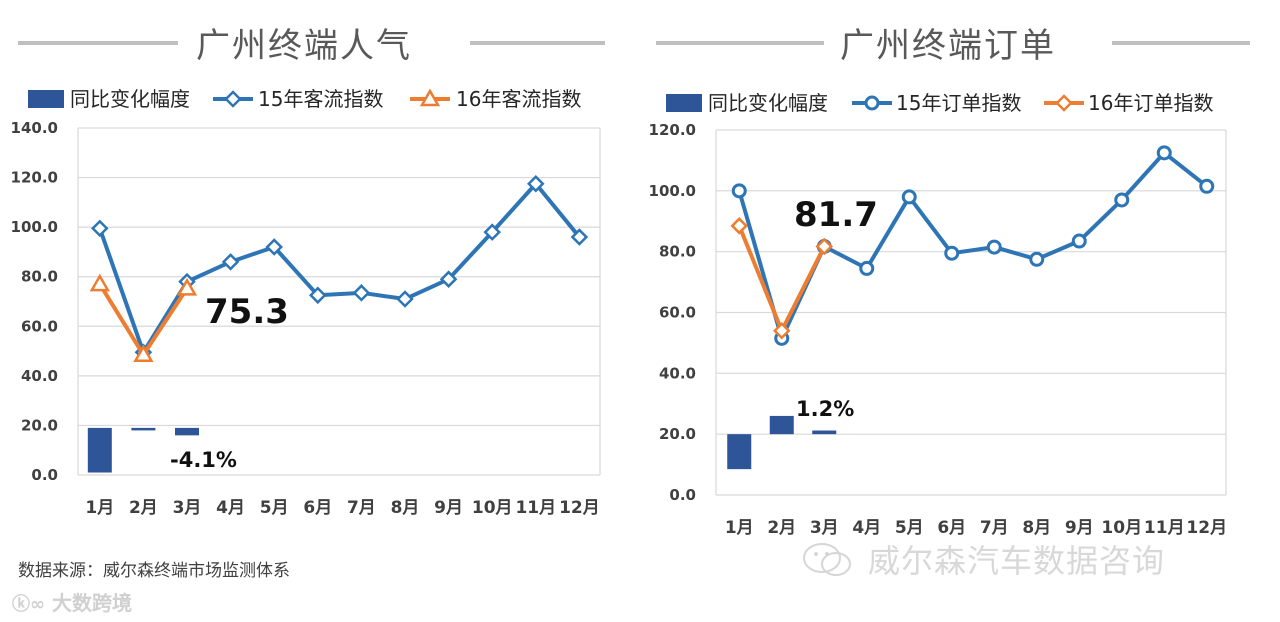 The width and height of the screenshot is (1280, 622). What do you see at coordinates (28, 604) in the screenshot?
I see `watermark-logo-icon: ⓚ∞` at bounding box center [28, 604].